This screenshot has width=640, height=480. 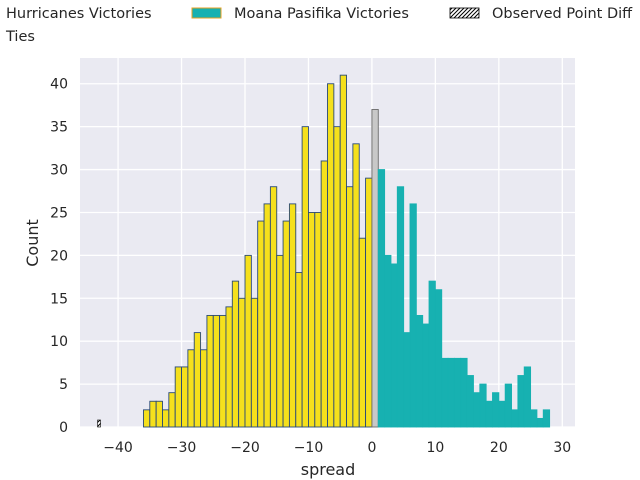 I want to click on x-axis-ticks: −40 −30 −20 −10 0 10 20 30, so click(x=337, y=448).